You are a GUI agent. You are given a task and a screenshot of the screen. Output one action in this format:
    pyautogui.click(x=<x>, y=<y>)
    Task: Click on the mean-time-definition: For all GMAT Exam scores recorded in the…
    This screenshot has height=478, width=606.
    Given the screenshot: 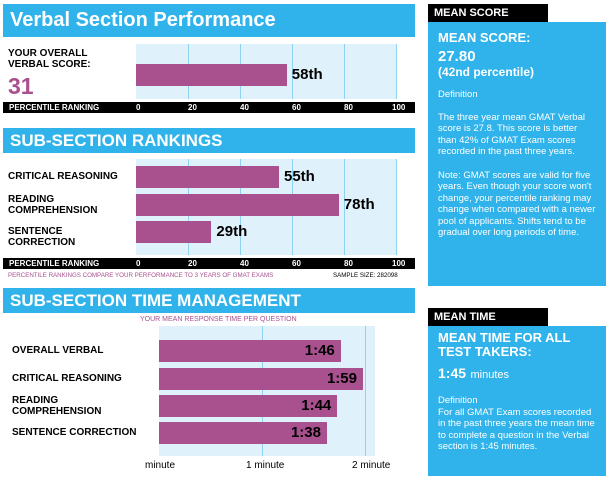 What is the action you would take?
    pyautogui.click(x=516, y=429)
    